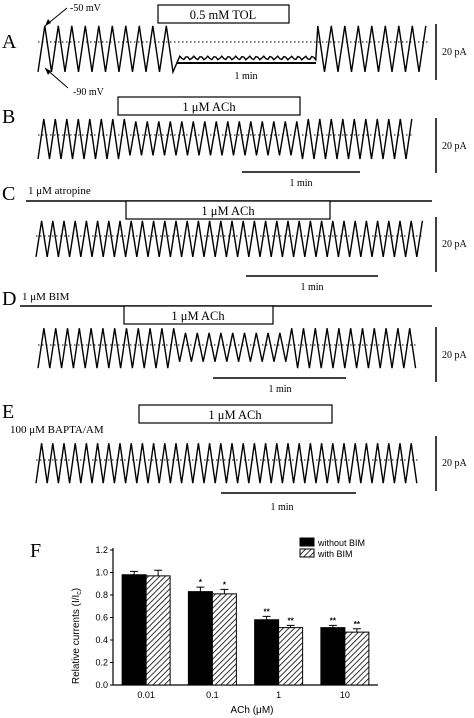  What do you see at coordinates (101, 595) in the screenshot?
I see `y-tick-label: 0.8` at bounding box center [101, 595].